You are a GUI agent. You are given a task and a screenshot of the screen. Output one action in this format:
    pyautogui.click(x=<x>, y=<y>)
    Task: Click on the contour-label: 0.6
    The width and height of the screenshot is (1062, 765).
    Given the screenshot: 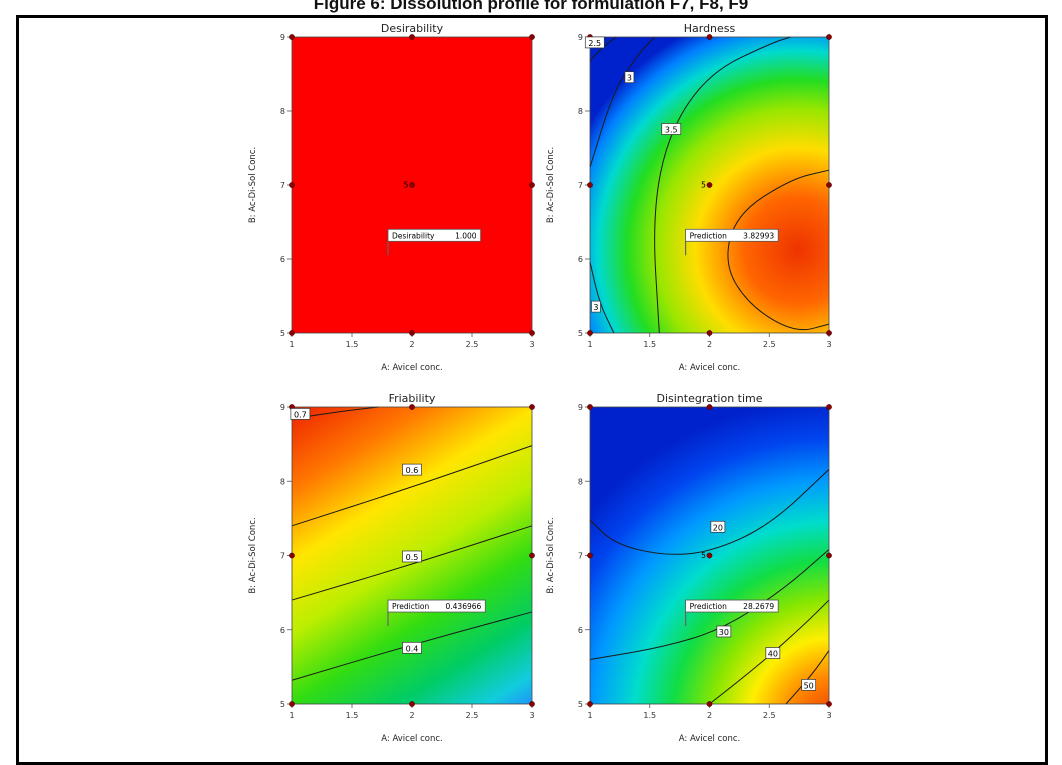 What is the action you would take?
    pyautogui.click(x=412, y=470)
    